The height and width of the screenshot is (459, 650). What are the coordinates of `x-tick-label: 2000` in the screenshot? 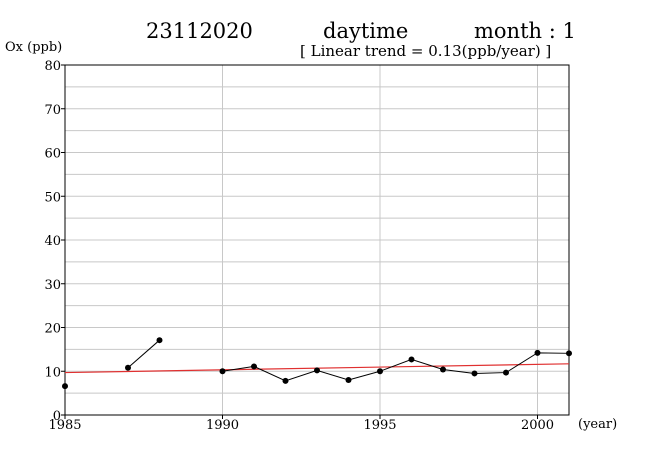 It's located at (537, 425).